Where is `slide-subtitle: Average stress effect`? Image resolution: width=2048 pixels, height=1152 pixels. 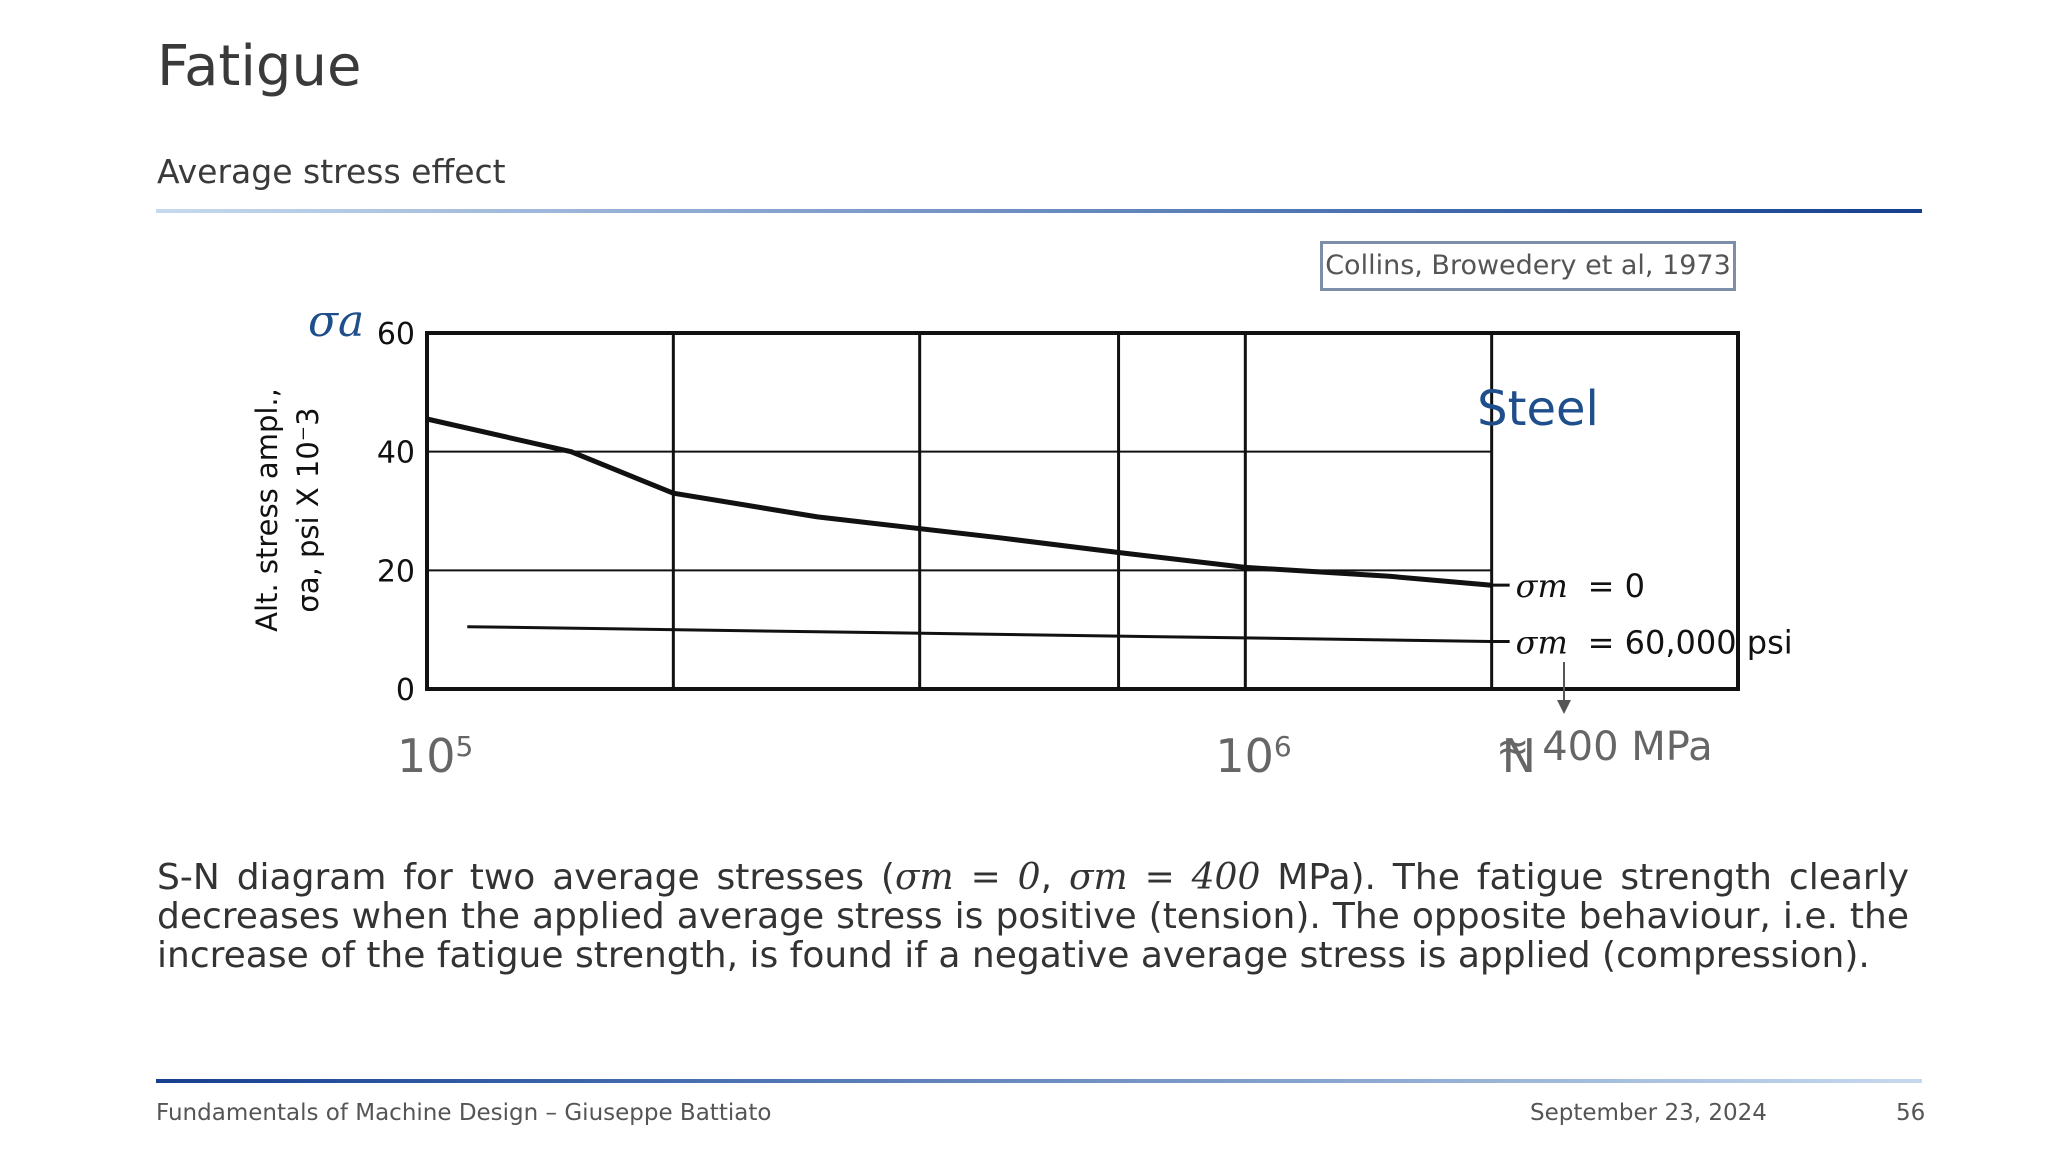
slide-subtitle: Average stress effect is located at coordinates (331, 171).